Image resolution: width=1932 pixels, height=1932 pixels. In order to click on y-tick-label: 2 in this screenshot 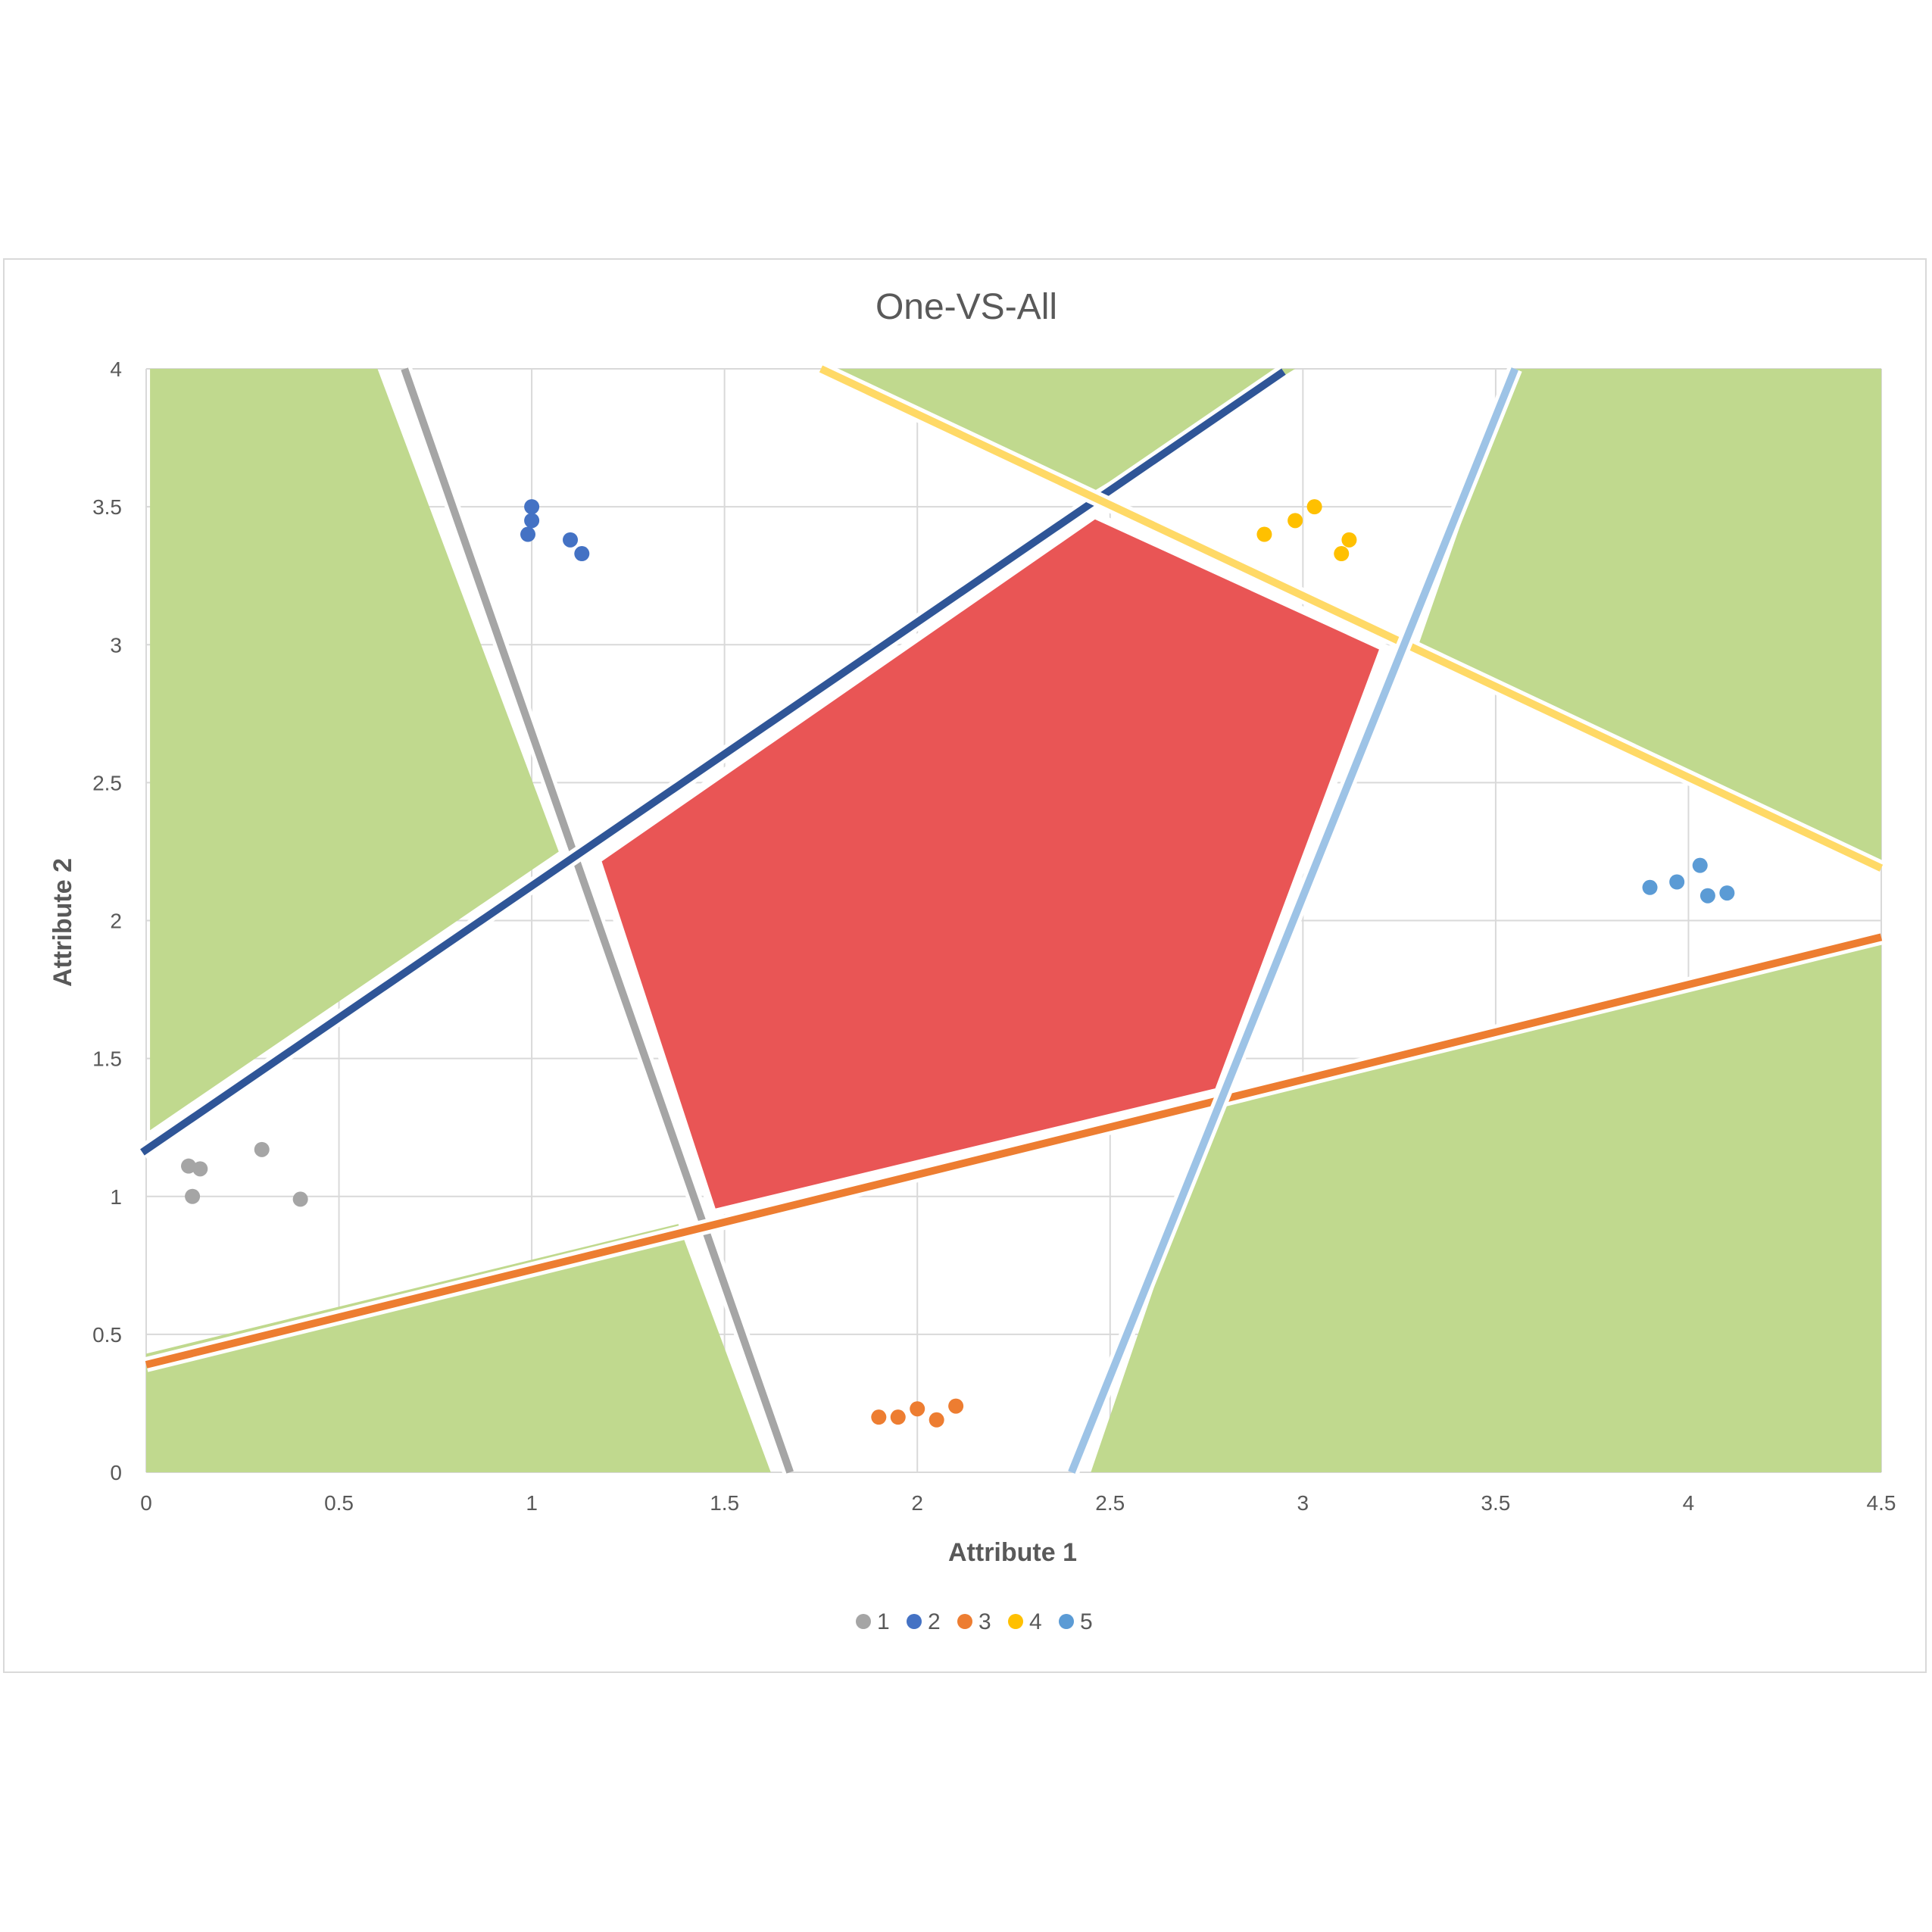, I will do `click(116, 921)`.